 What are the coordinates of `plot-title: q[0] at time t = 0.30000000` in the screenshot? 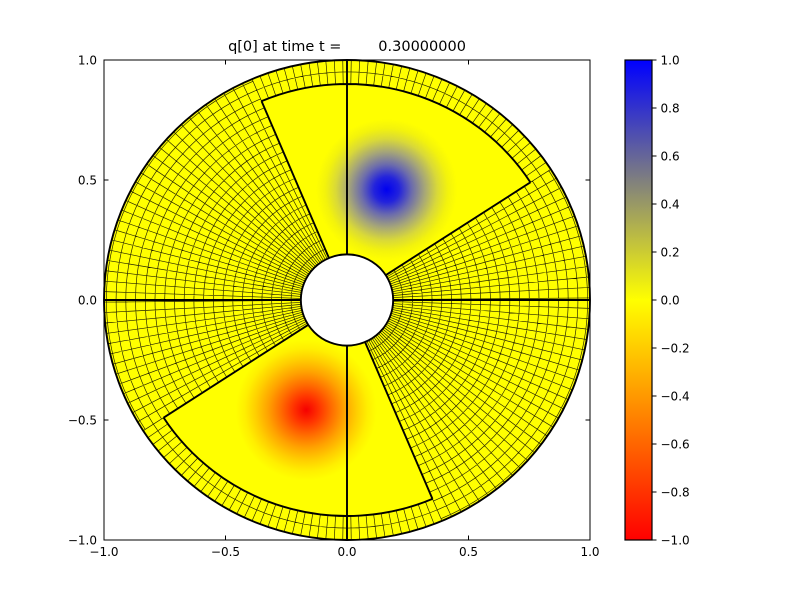 It's located at (347, 47).